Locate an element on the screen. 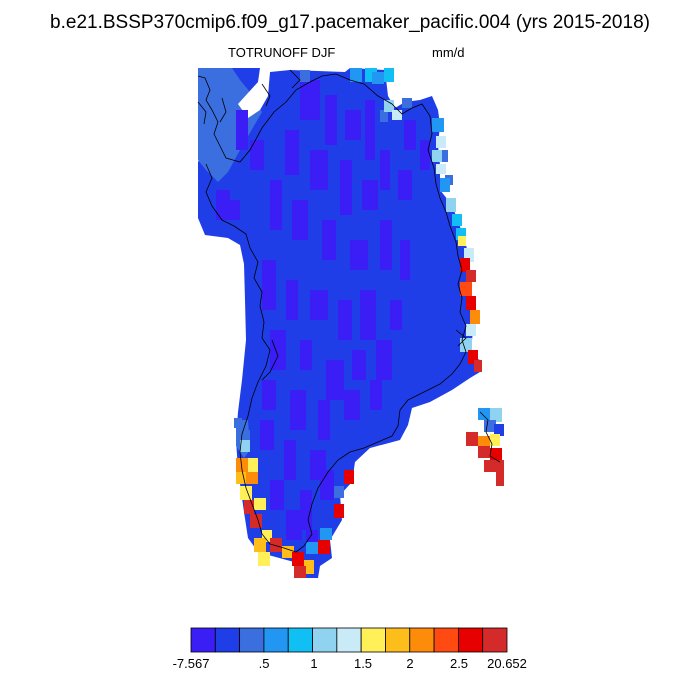  colorbar is located at coordinates (349, 640).